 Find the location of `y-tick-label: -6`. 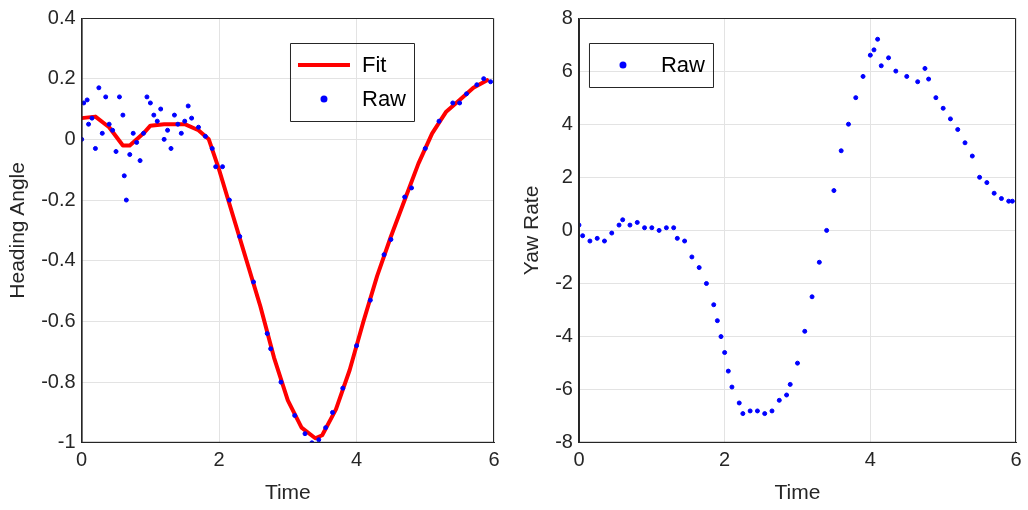

y-tick-label: -6 is located at coordinates (564, 388).